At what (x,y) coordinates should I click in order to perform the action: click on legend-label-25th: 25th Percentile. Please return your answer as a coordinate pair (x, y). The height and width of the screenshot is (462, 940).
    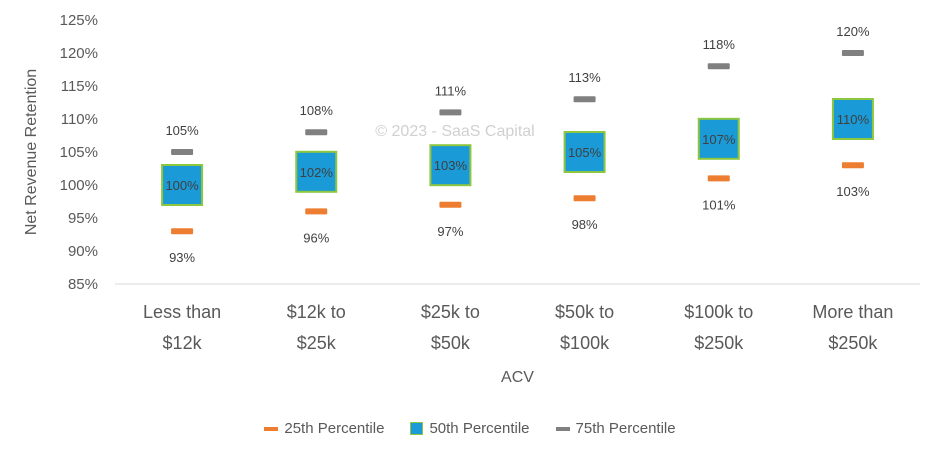
    Looking at the image, I should click on (334, 428).